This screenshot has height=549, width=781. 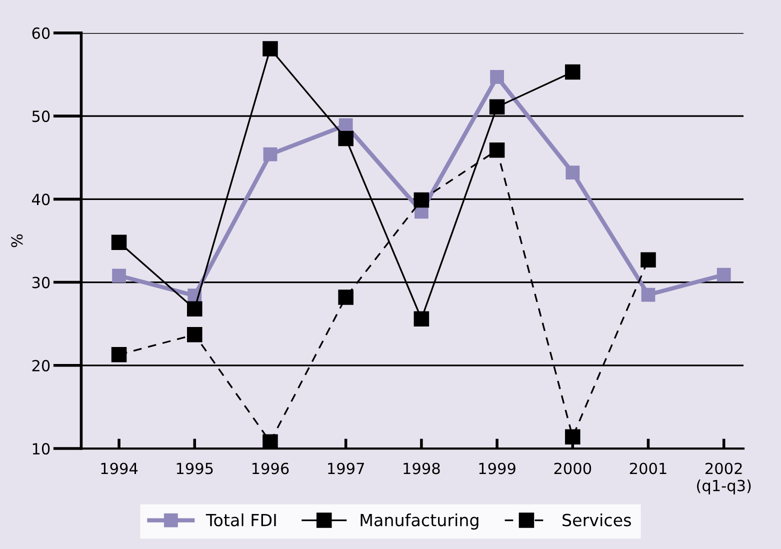 What do you see at coordinates (17, 241) in the screenshot?
I see `y-axis-title: %` at bounding box center [17, 241].